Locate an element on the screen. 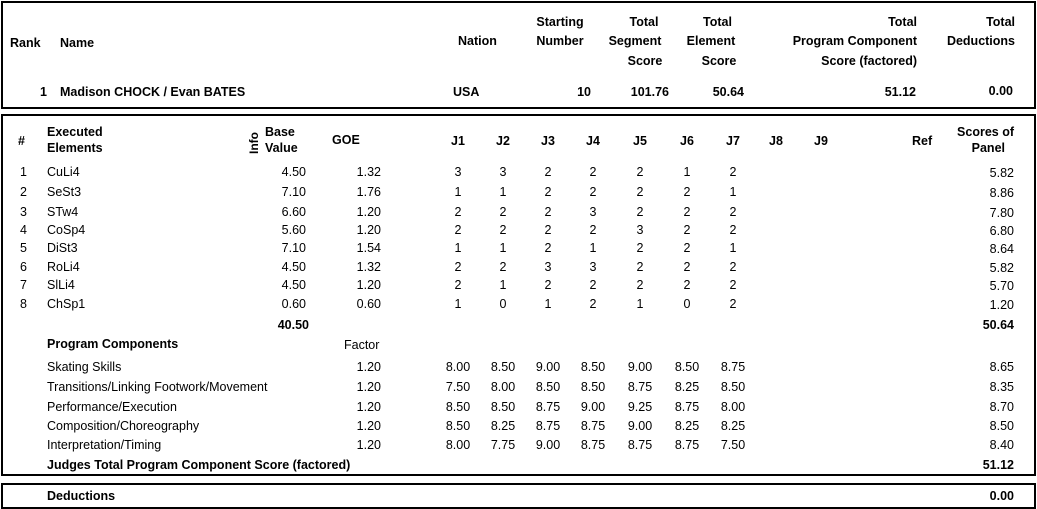 The width and height of the screenshot is (1037, 509). judge-header-6: J6 is located at coordinates (687, 141).